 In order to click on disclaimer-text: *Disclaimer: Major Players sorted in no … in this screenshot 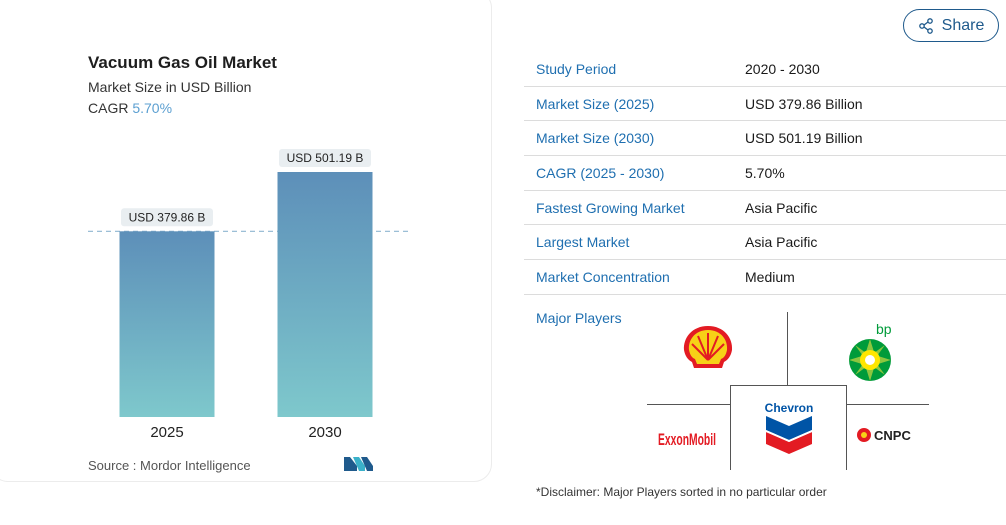, I will do `click(681, 492)`.